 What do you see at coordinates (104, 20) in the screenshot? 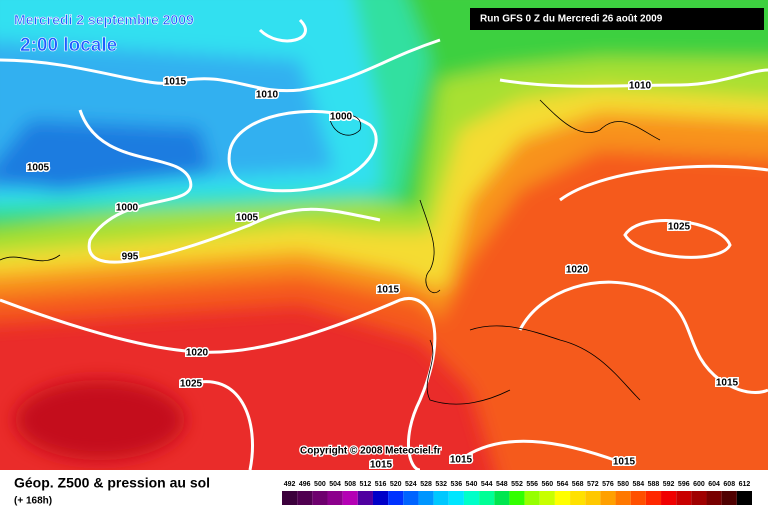
I see `date: Mercredi 2 septembre 2009` at bounding box center [104, 20].